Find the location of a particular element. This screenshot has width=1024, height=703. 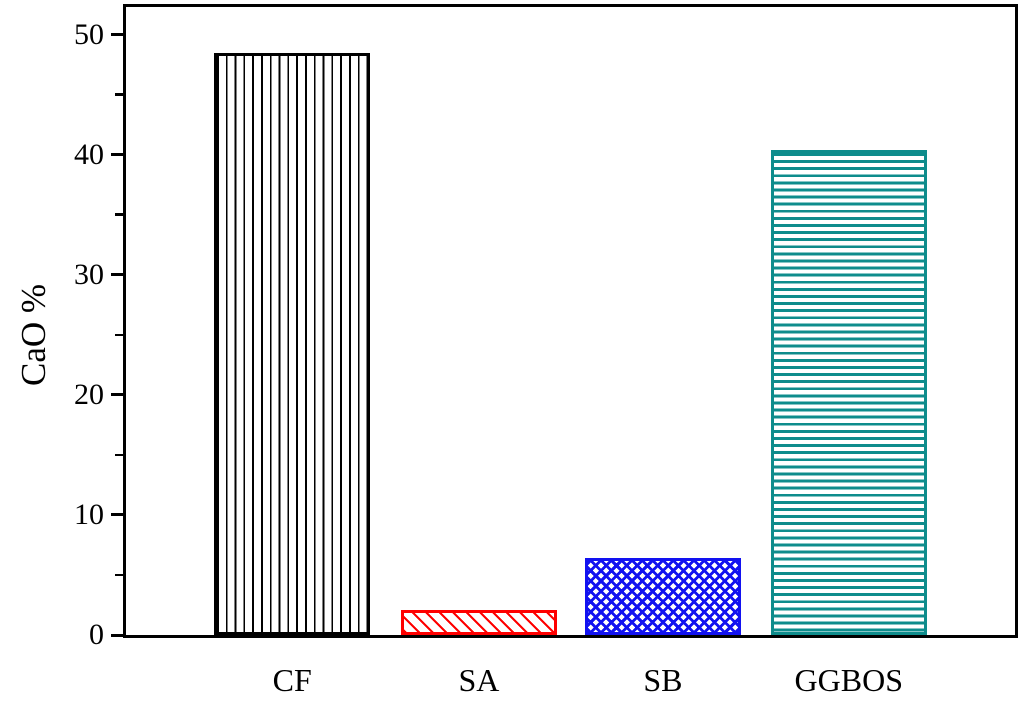

bar-sa is located at coordinates (479, 622).